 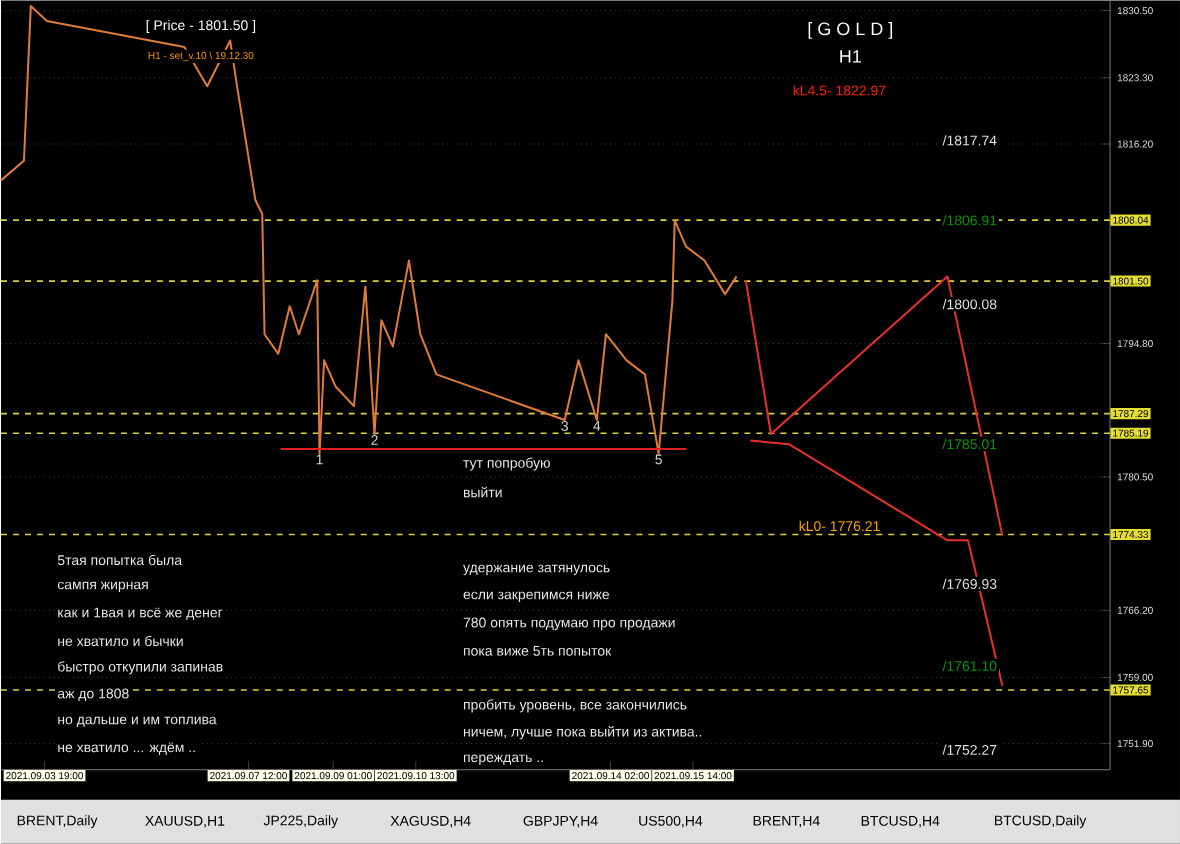 I want to click on text: [ G O L D ], so click(x=850, y=30).